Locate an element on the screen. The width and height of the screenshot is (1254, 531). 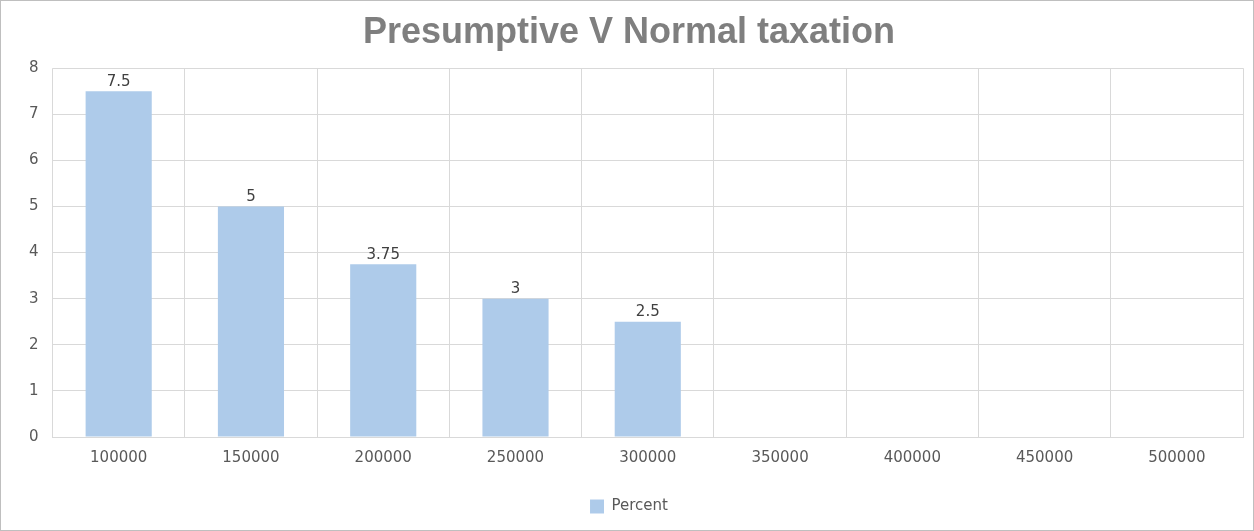
x-tick-label: 200000 is located at coordinates (383, 456).